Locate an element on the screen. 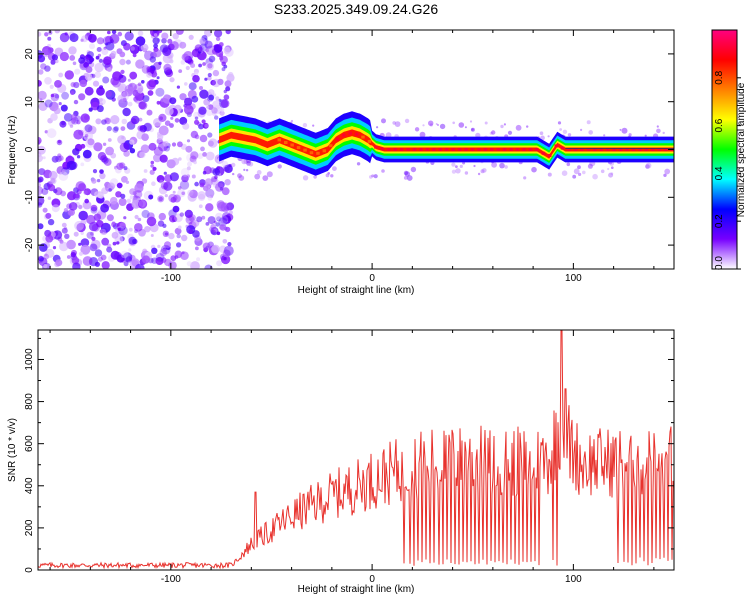  colorbar-tick-label: 0.6 is located at coordinates (719, 125).